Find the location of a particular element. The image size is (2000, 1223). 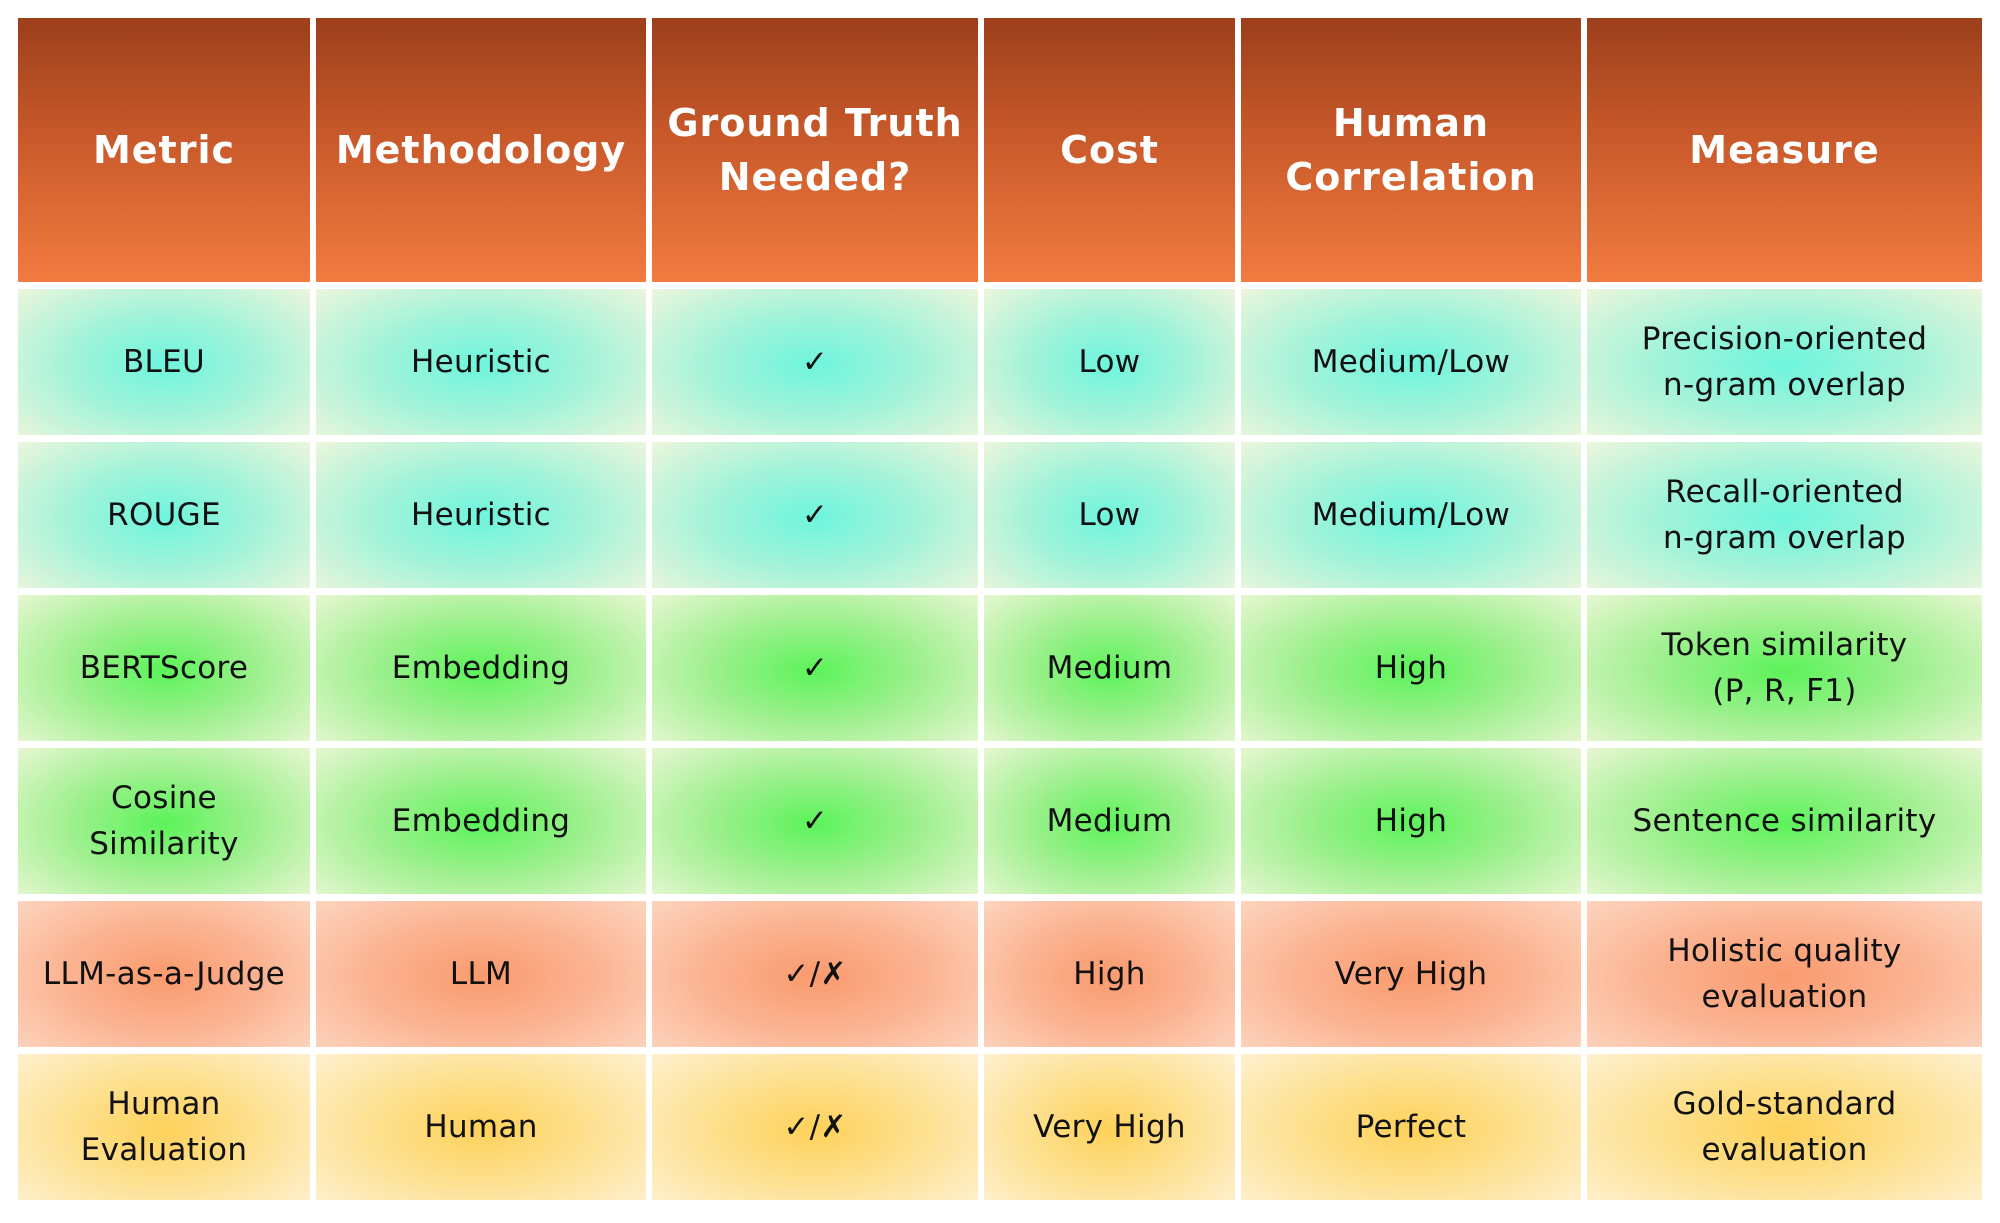

cell-methodology: LLM is located at coordinates (481, 974).